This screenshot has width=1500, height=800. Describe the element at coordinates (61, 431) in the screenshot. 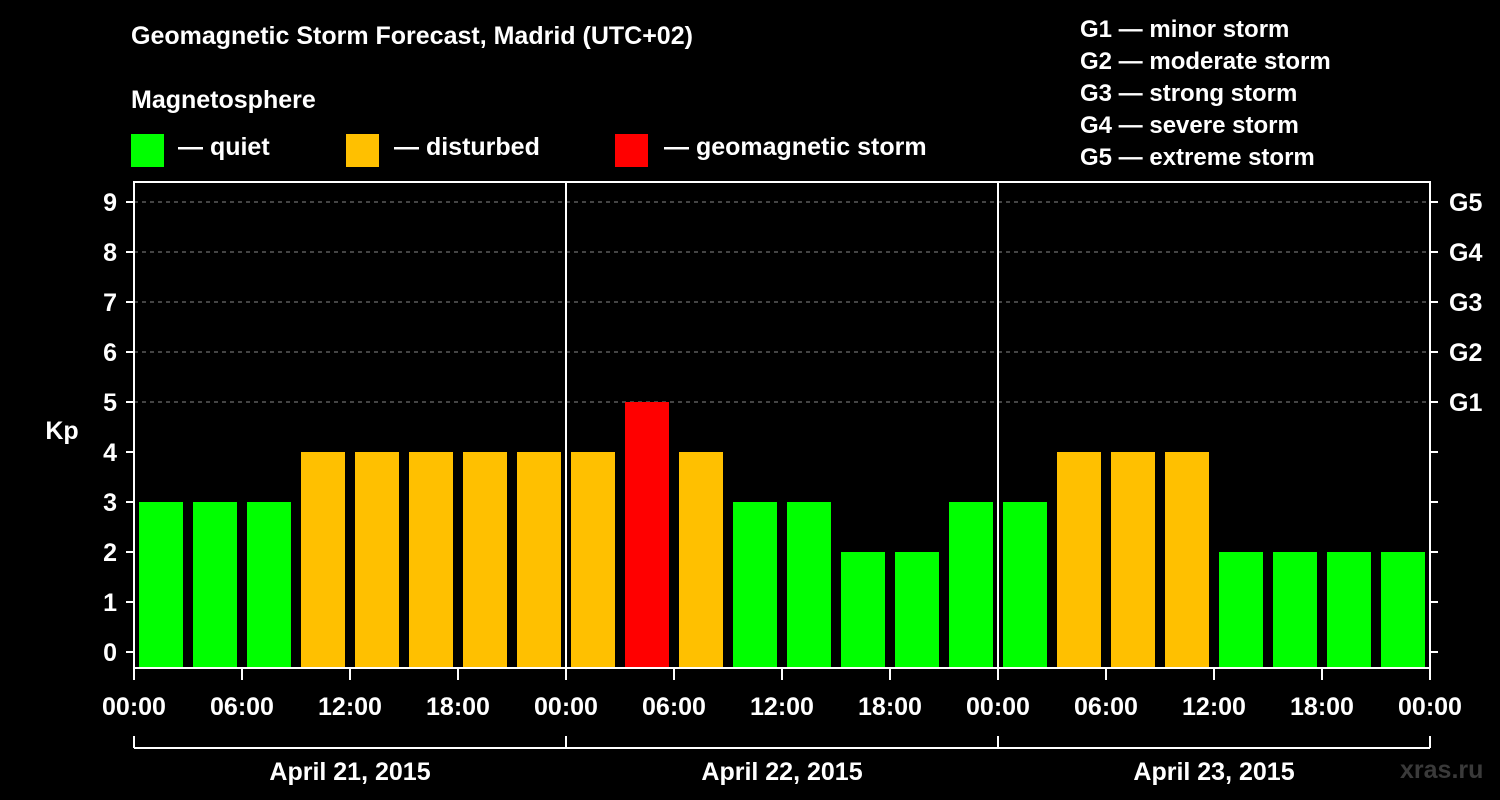

I see `y-axis-title: Kp` at that location.